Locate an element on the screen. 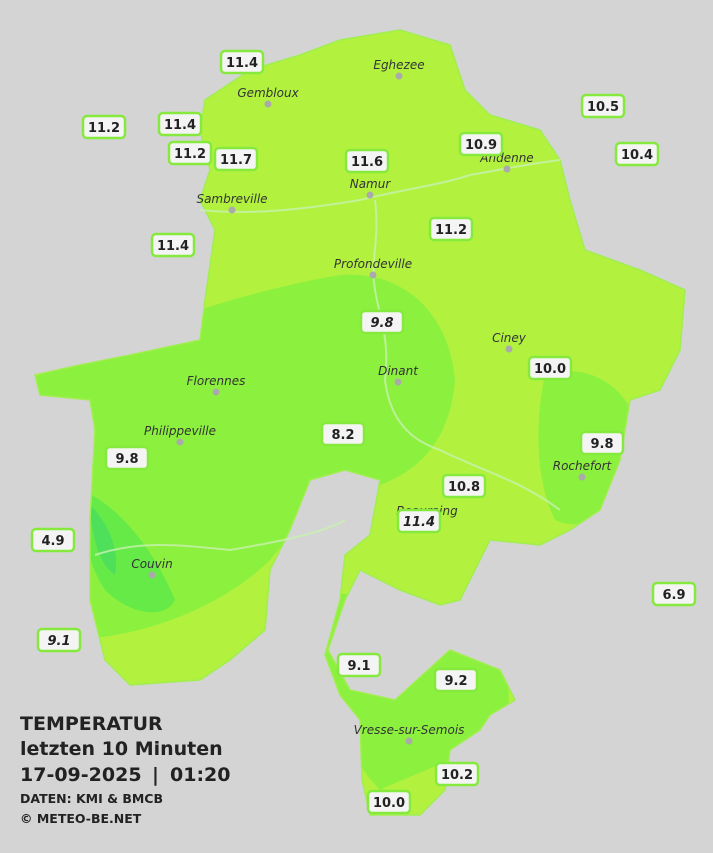  station: 9.2 is located at coordinates (456, 680).